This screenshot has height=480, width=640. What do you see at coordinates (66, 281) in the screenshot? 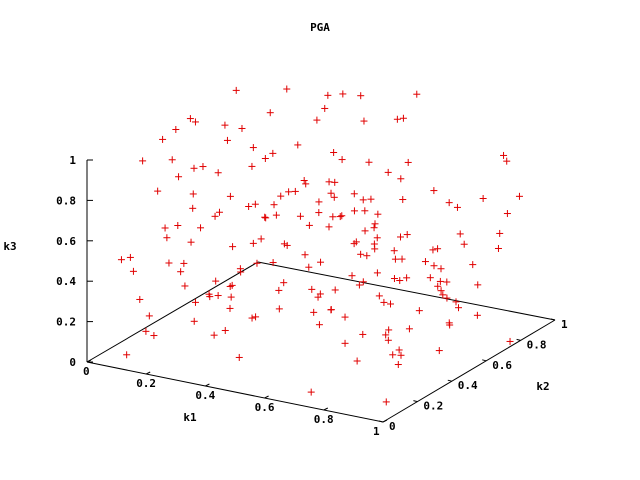
I see `z-tick-label: 0.4` at bounding box center [66, 281].